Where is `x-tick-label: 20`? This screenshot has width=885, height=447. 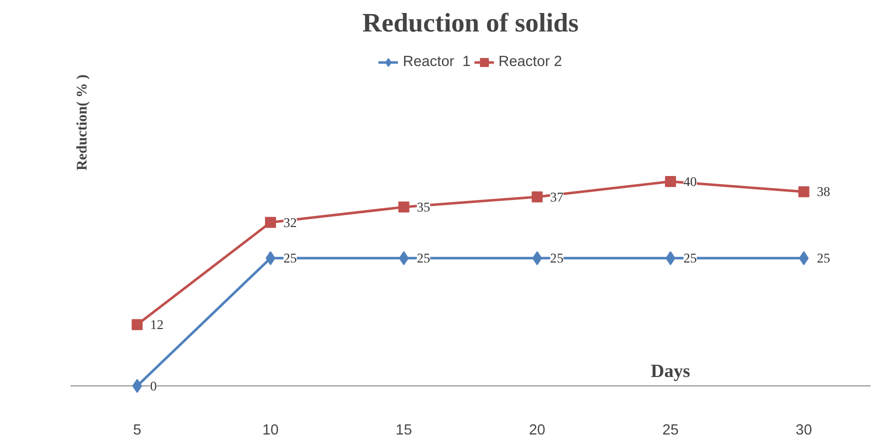
x-tick-label: 20 is located at coordinates (537, 430).